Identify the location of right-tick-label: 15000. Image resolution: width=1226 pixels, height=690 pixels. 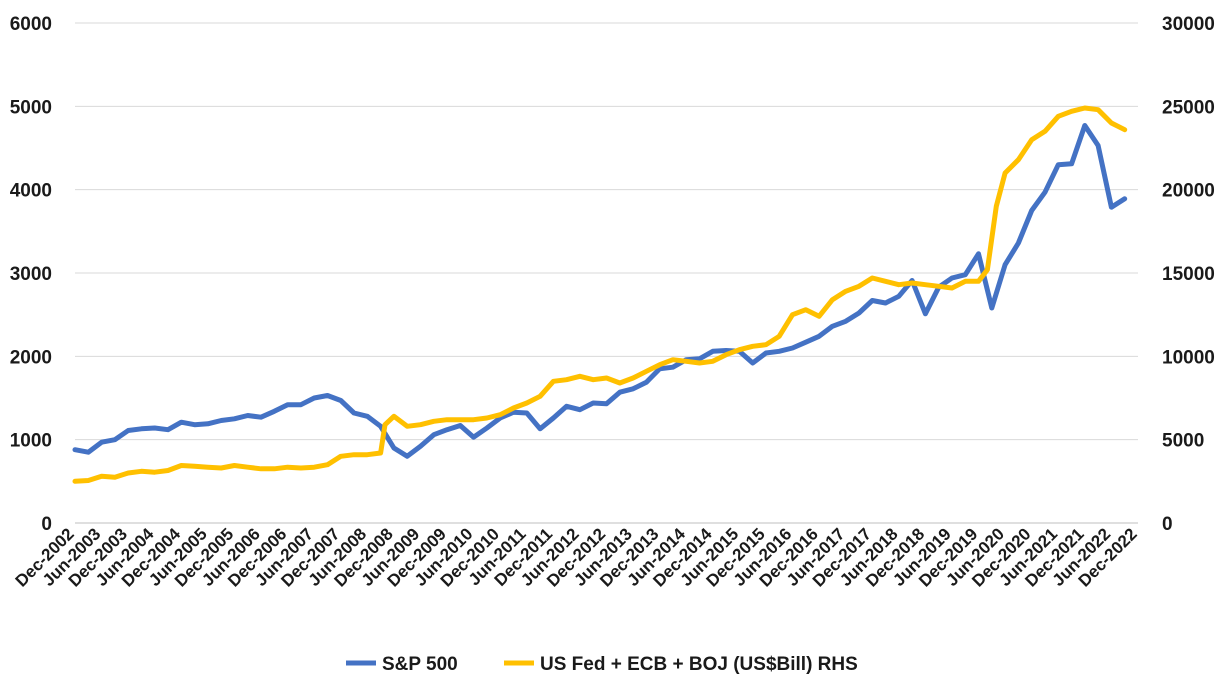
(1188, 274).